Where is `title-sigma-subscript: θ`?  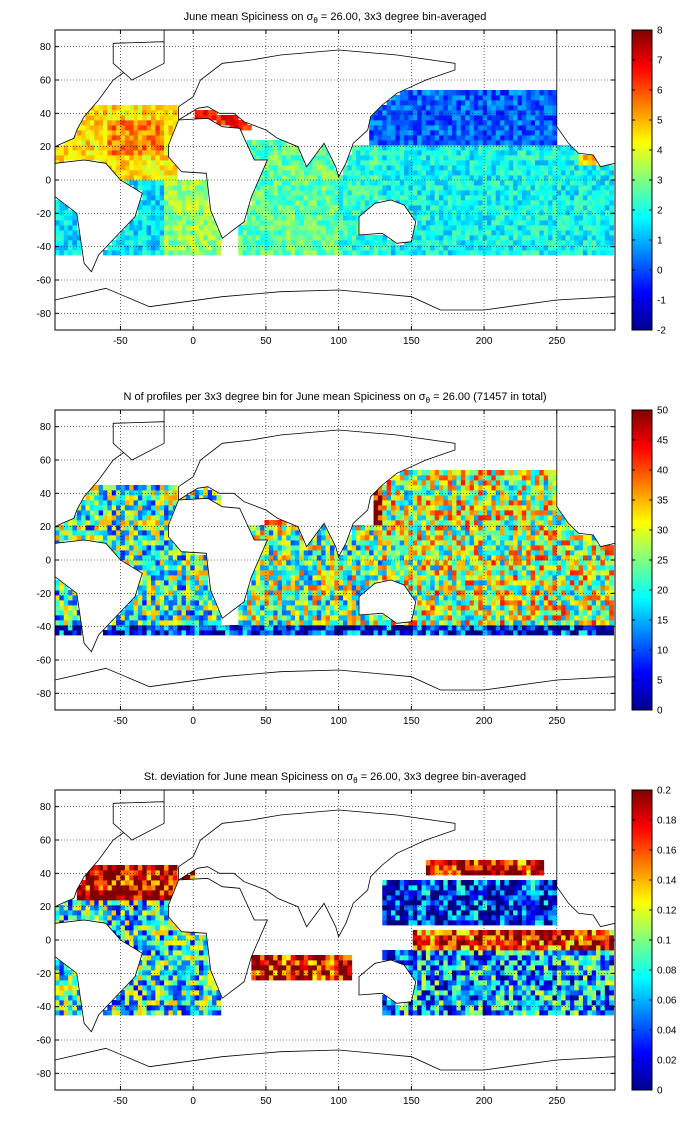 title-sigma-subscript: θ is located at coordinates (315, 20).